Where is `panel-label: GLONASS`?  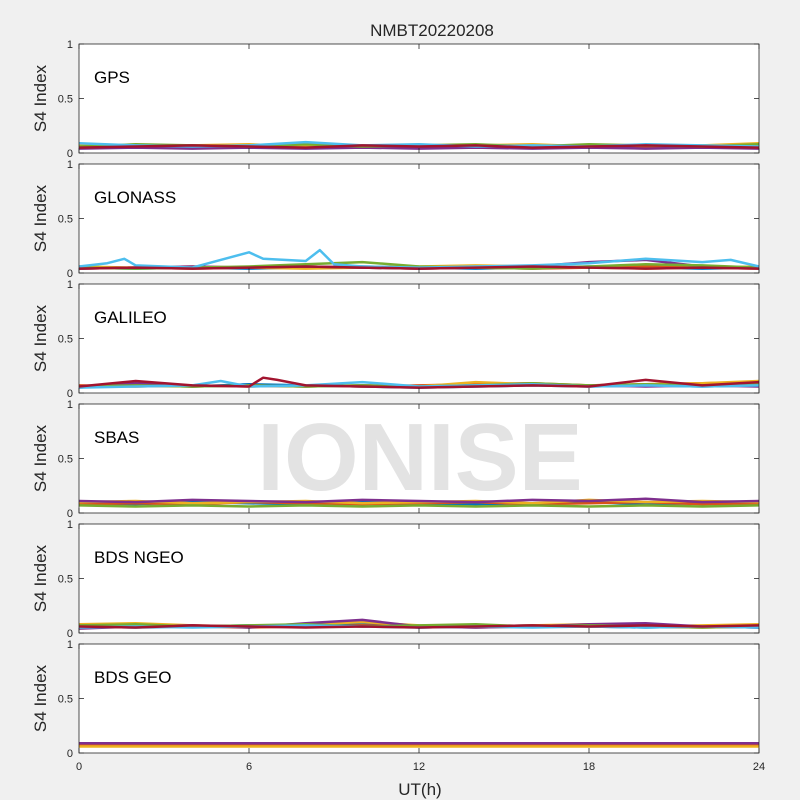 panel-label: GLONASS is located at coordinates (135, 197).